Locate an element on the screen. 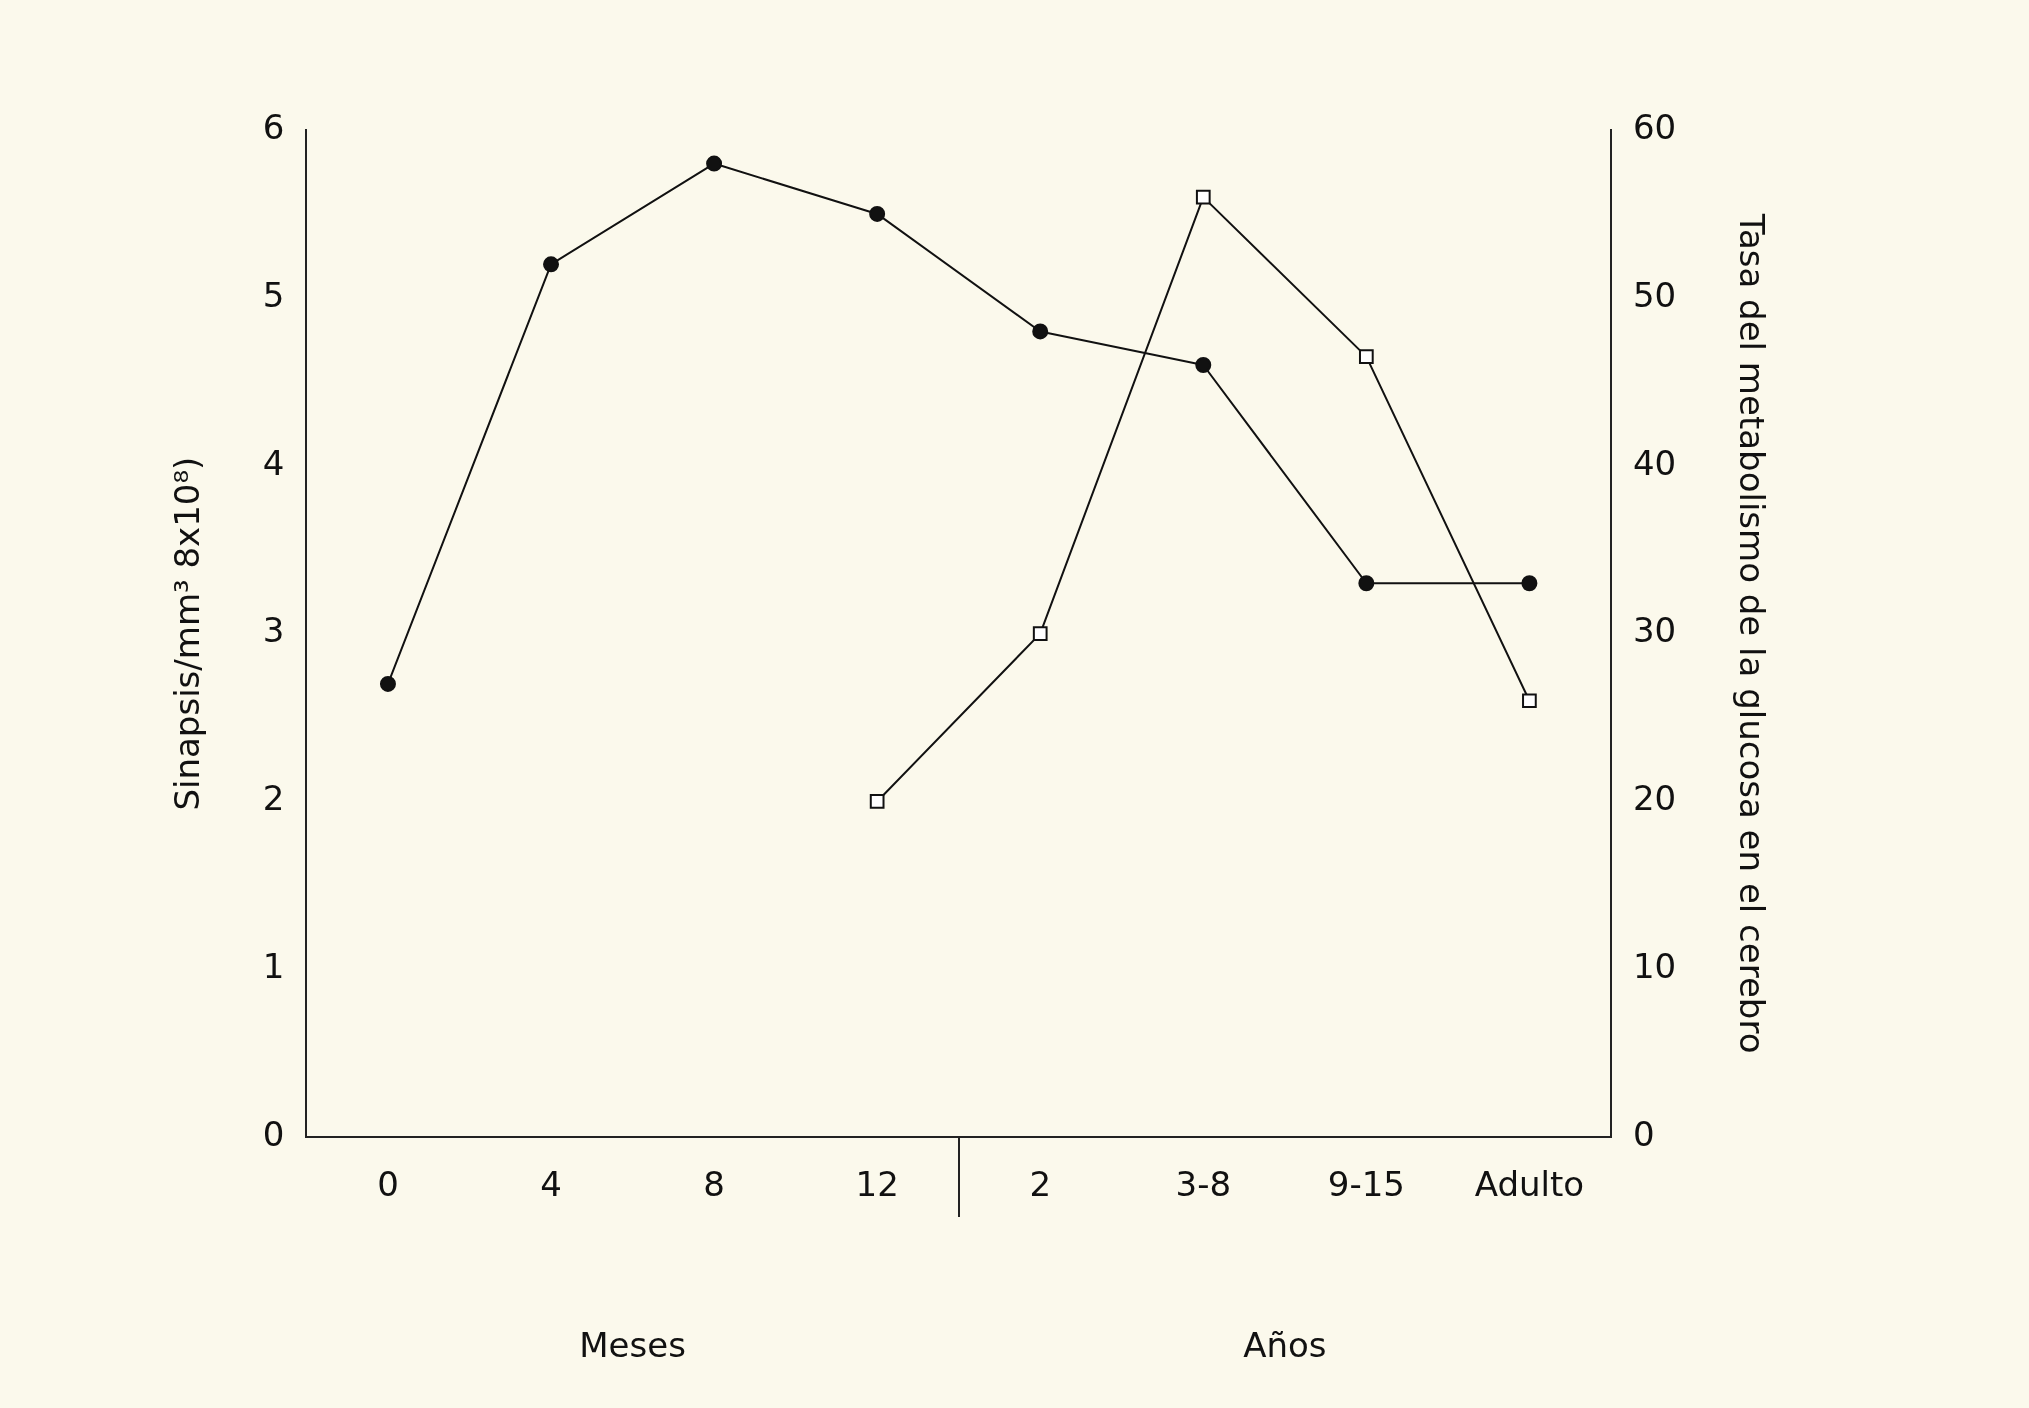 This screenshot has width=2029, height=1408. y2-axis-title: Tasa del metabolismo de la glucosa en el cerebro is located at coordinates (1751, 633).